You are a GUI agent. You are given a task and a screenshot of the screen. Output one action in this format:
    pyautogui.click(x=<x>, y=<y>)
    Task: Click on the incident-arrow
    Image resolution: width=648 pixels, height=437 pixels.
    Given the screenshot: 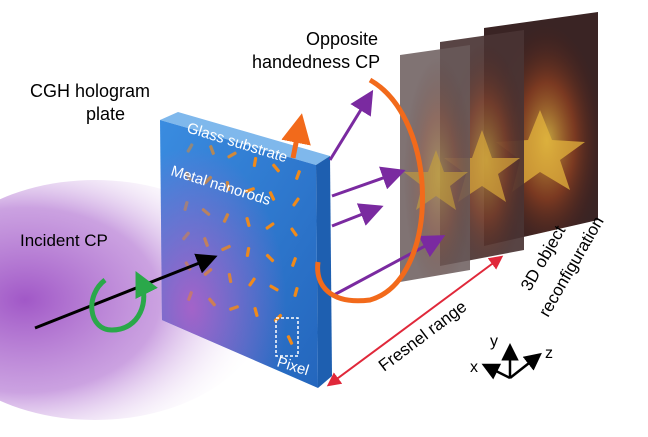 What is the action you would take?
    pyautogui.click(x=126, y=291)
    